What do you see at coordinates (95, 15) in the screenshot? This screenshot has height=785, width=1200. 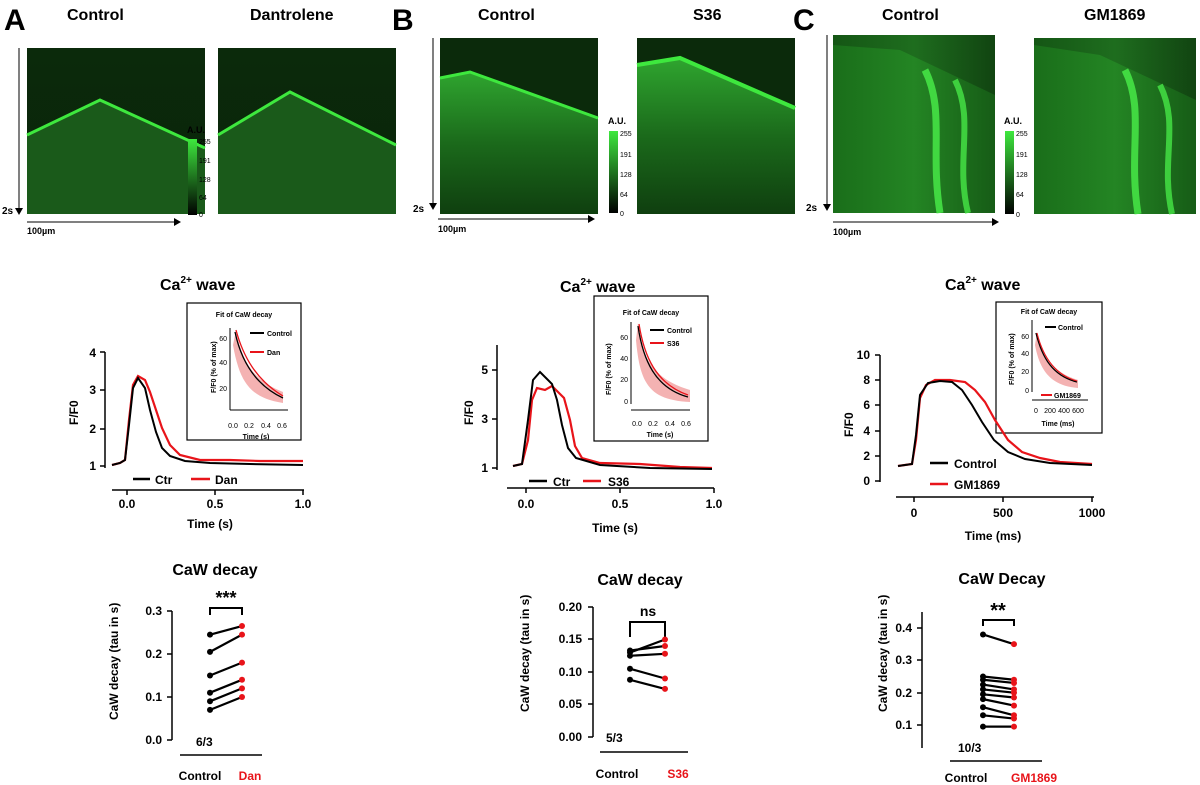 I see `image-label-control-a: Control` at bounding box center [95, 15].